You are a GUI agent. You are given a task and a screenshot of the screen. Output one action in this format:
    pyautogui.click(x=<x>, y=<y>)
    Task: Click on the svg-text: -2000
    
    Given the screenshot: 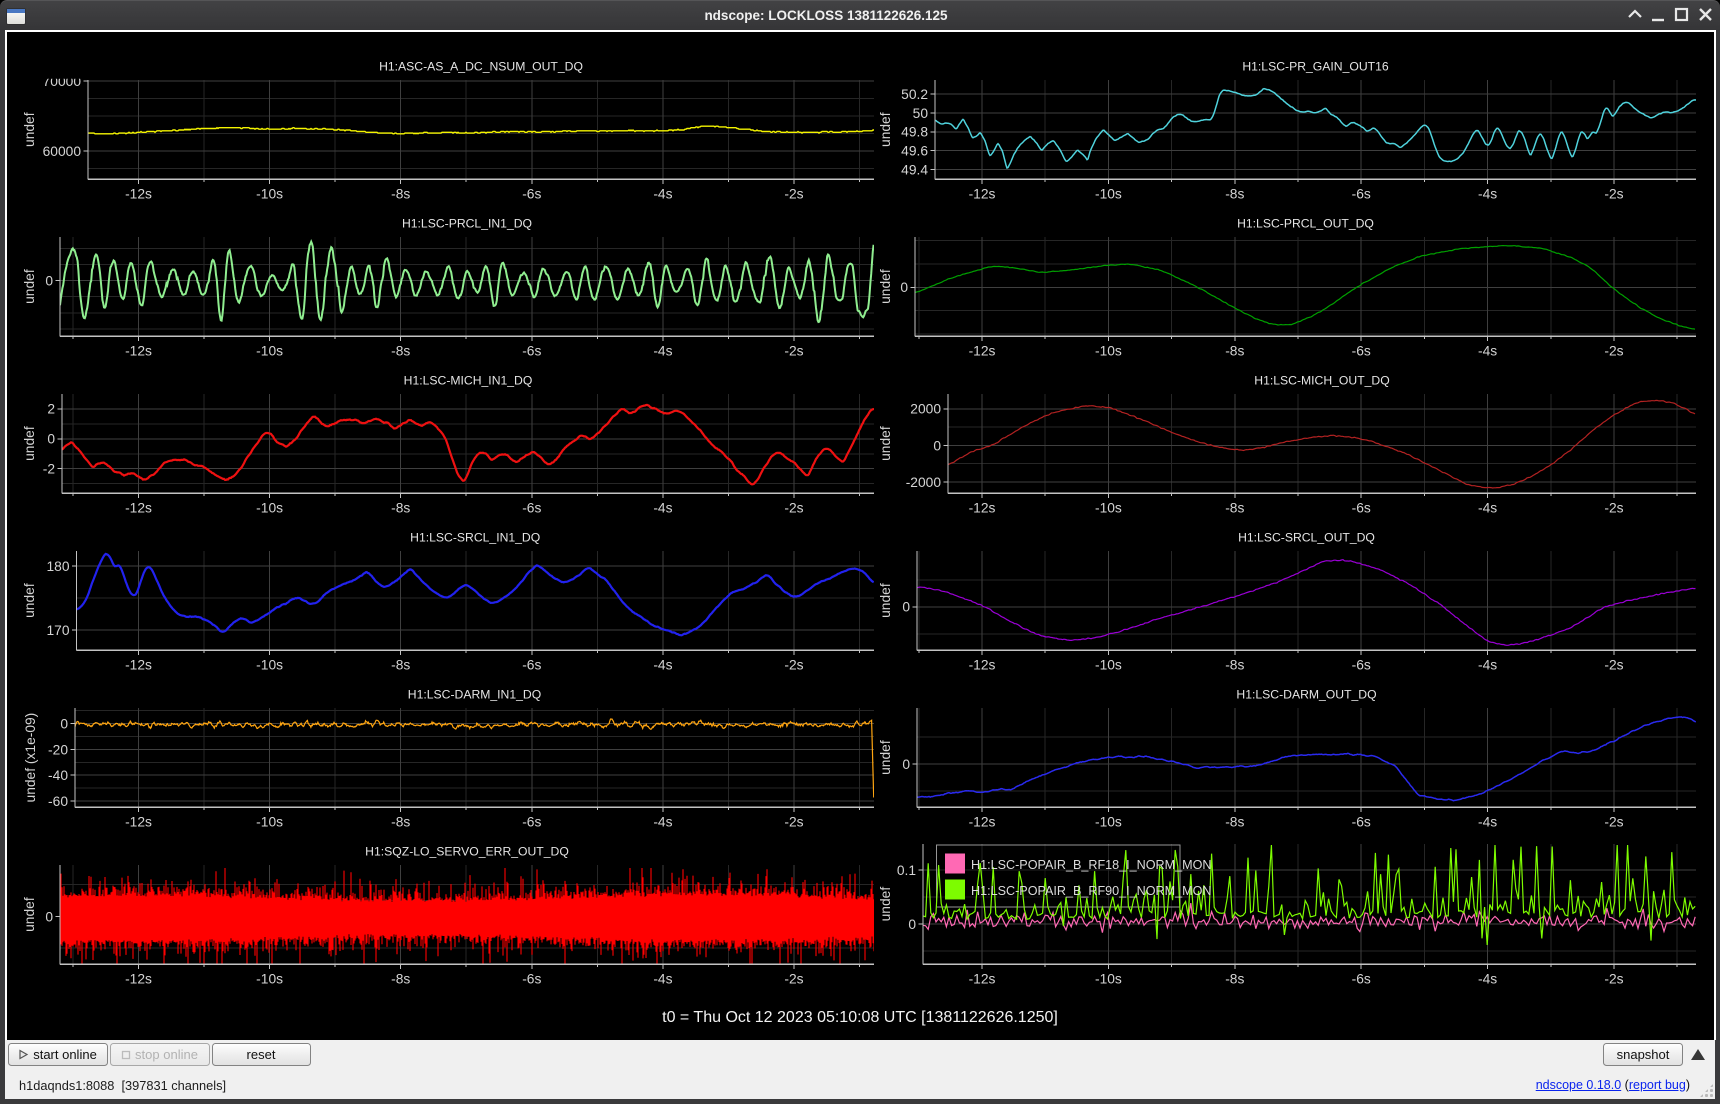 What is the action you would take?
    pyautogui.click(x=924, y=482)
    